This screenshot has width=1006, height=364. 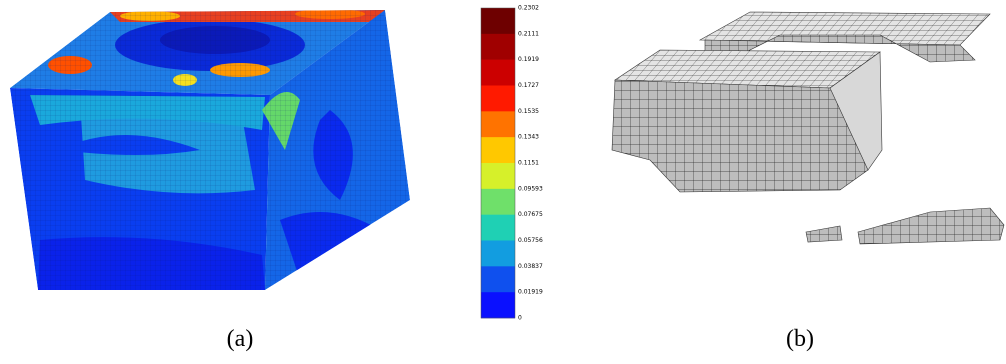 I want to click on colorbar-label: 0.1727, so click(x=528, y=85).